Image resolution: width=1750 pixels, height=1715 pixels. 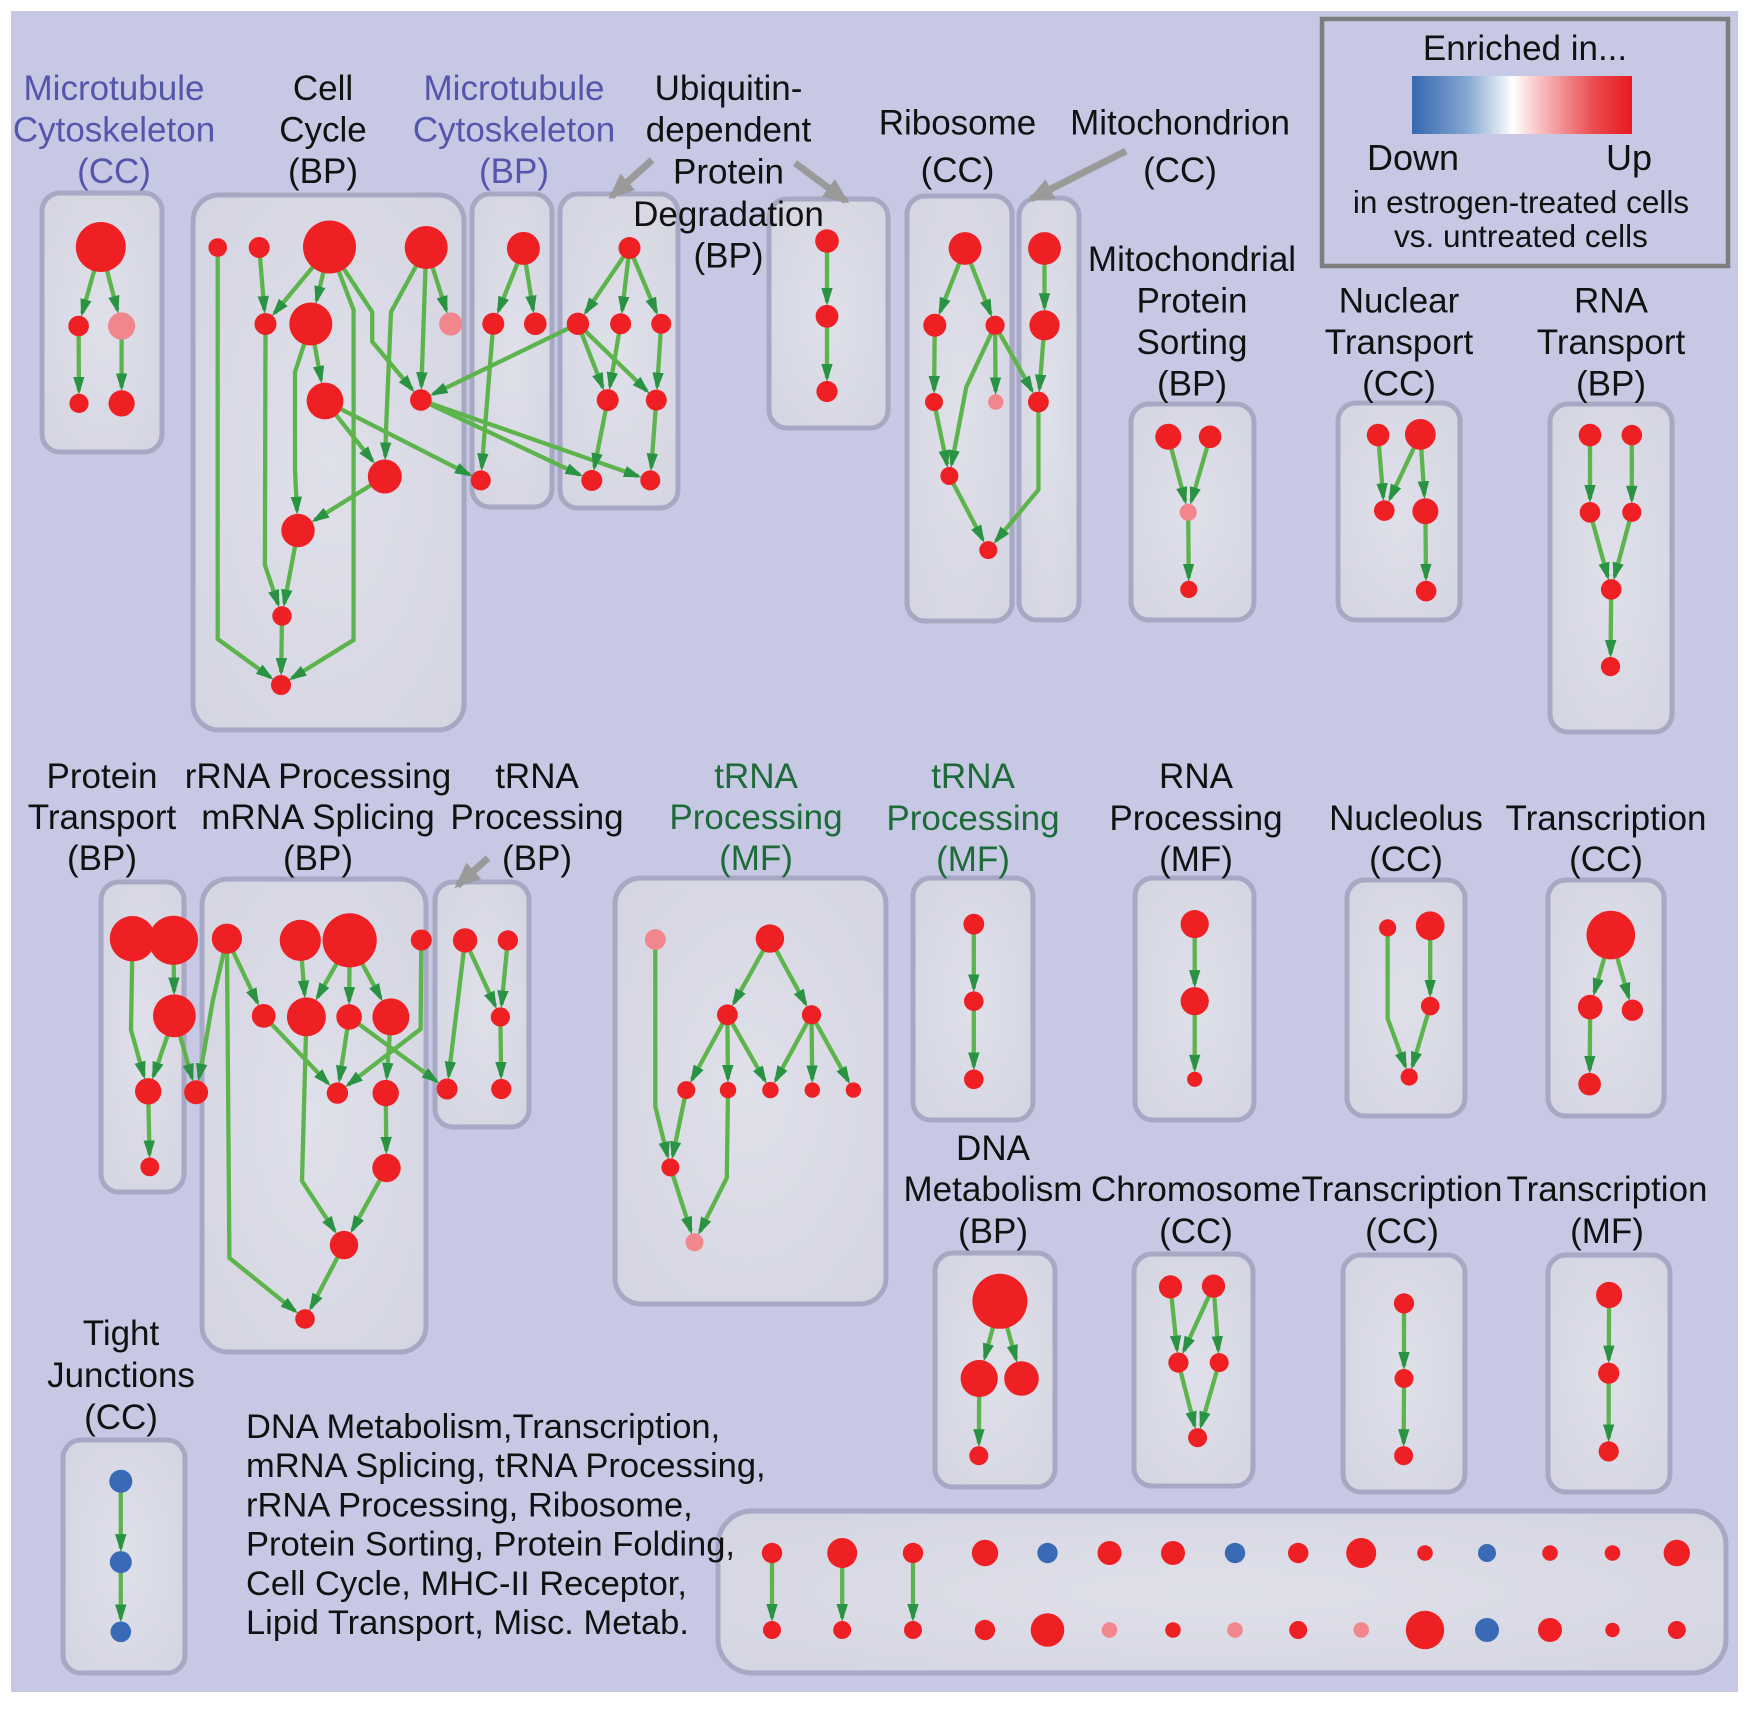 What do you see at coordinates (993, 1189) in the screenshot?
I see `svg-text: Metabolism` at bounding box center [993, 1189].